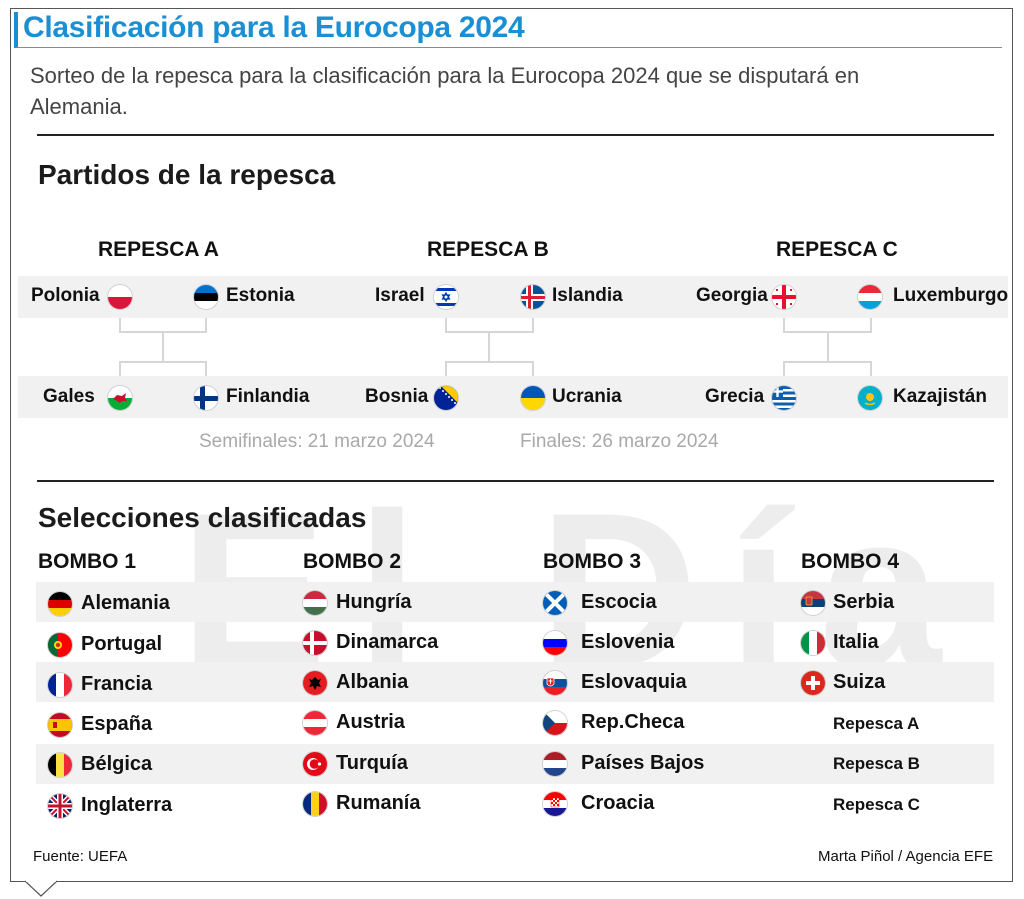  I want to click on section-title-partidos: Partidos de la repesca, so click(187, 174).